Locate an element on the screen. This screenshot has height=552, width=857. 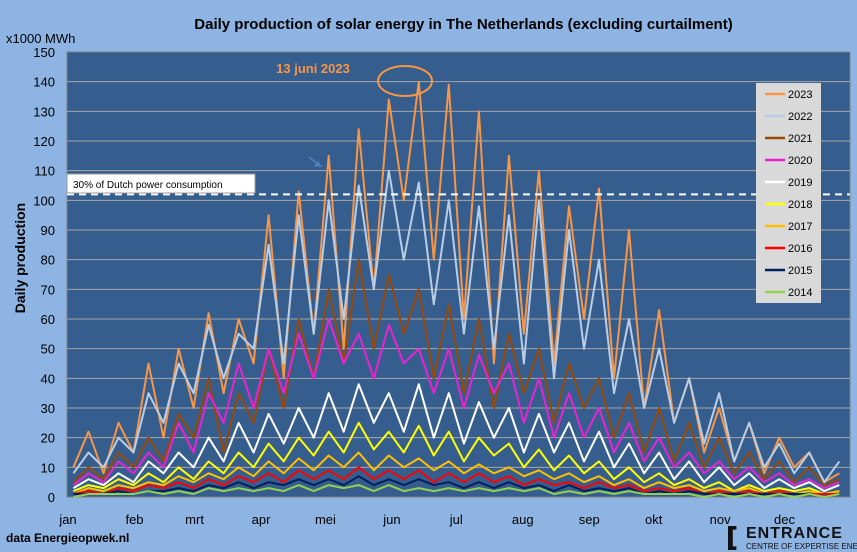
x-tick-label: feb is located at coordinates (134, 519).